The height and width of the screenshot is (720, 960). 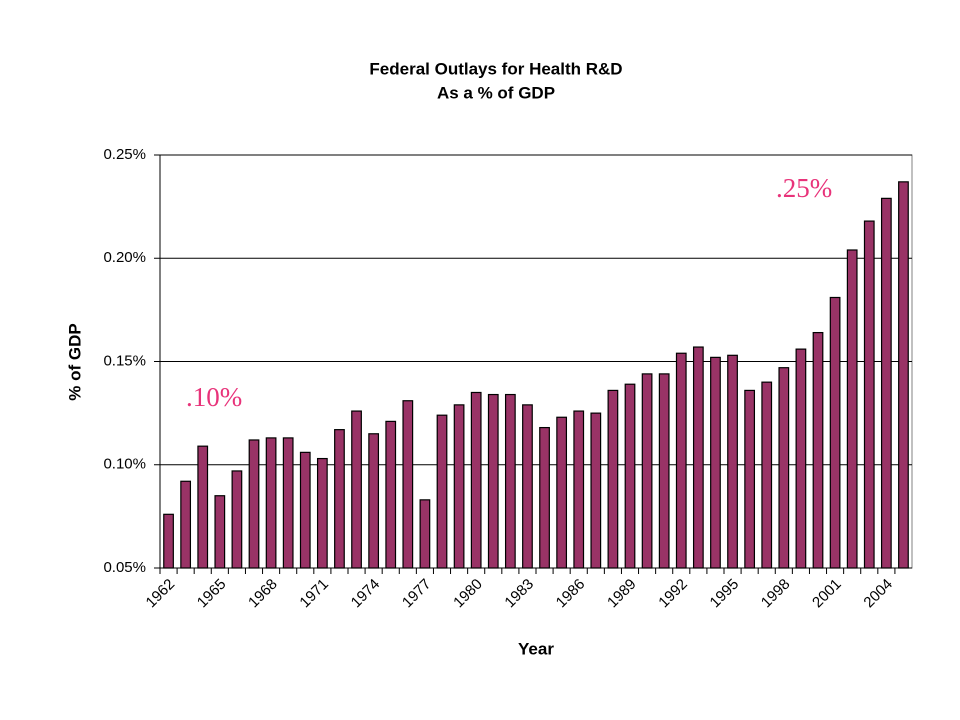 What do you see at coordinates (519, 594) in the screenshot?
I see `x-tick-label: 1983` at bounding box center [519, 594].